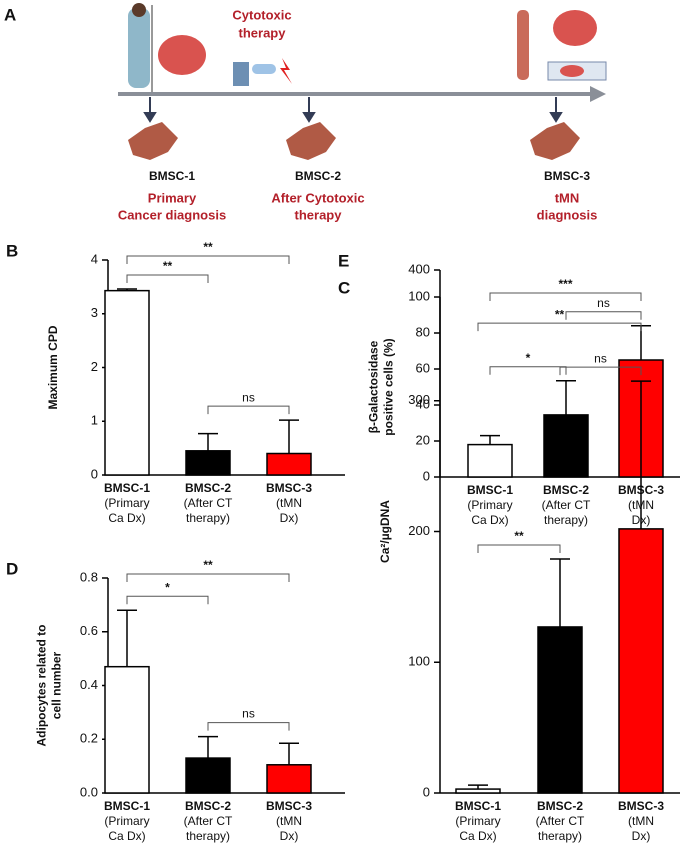 This screenshot has width=695, height=848. I want to click on panel-letter: A, so click(10, 14).